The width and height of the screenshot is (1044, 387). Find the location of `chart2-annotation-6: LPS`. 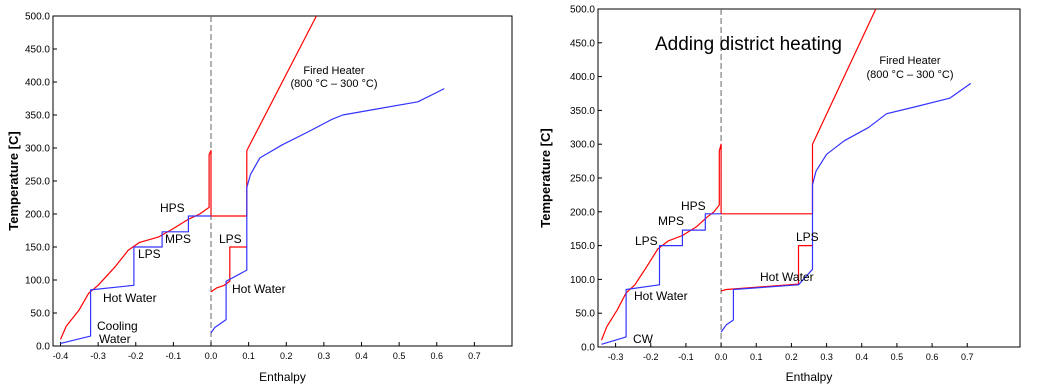

chart2-annotation-6: LPS is located at coordinates (807, 237).